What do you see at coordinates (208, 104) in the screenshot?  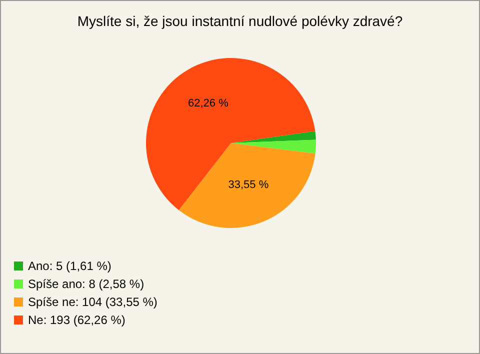 I see `data-label: 62,26 %` at bounding box center [208, 104].